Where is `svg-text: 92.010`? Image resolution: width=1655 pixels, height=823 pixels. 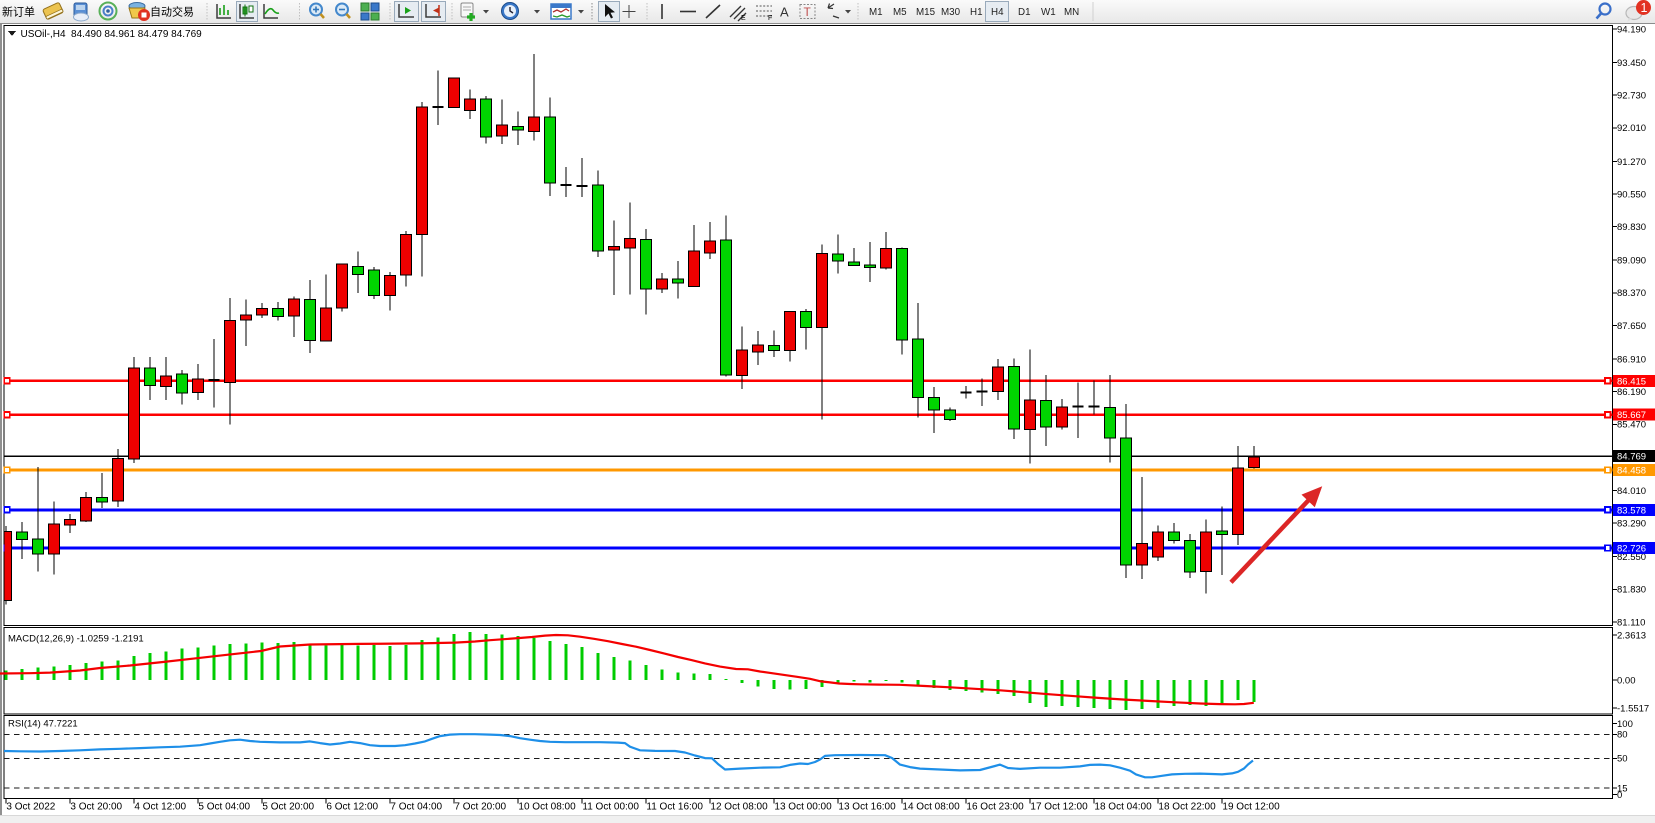
svg-text: 92.010 is located at coordinates (1631, 128).